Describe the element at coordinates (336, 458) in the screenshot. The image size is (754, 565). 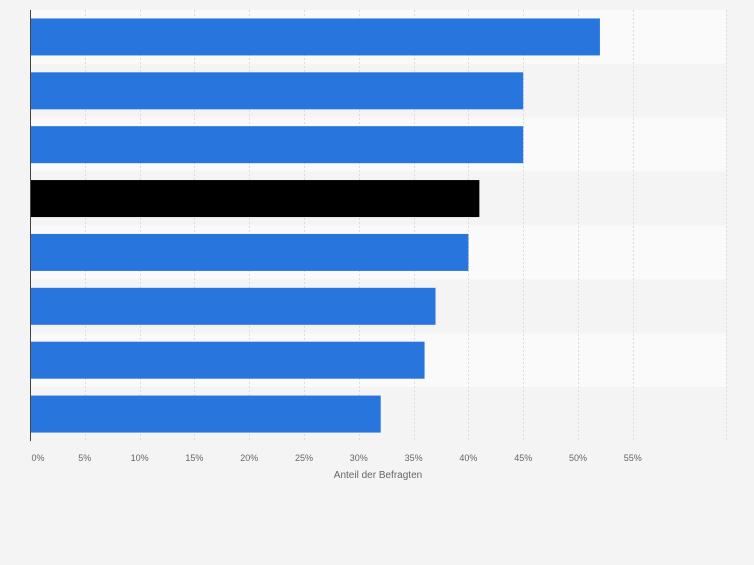
I see `x-tick-labels: 0% 5% 10% 15% 20% 25% 30% 35% 40% 45% 50% 55%` at that location.